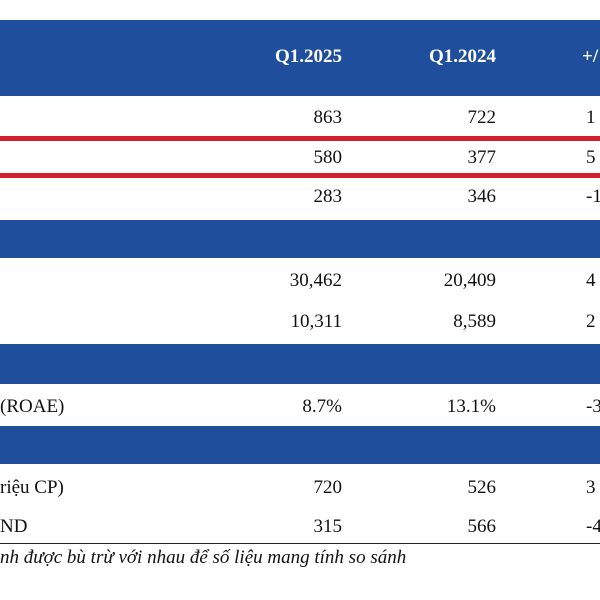  What do you see at coordinates (462, 56) in the screenshot?
I see `column-header-q1-2024: Q1.2024` at bounding box center [462, 56].